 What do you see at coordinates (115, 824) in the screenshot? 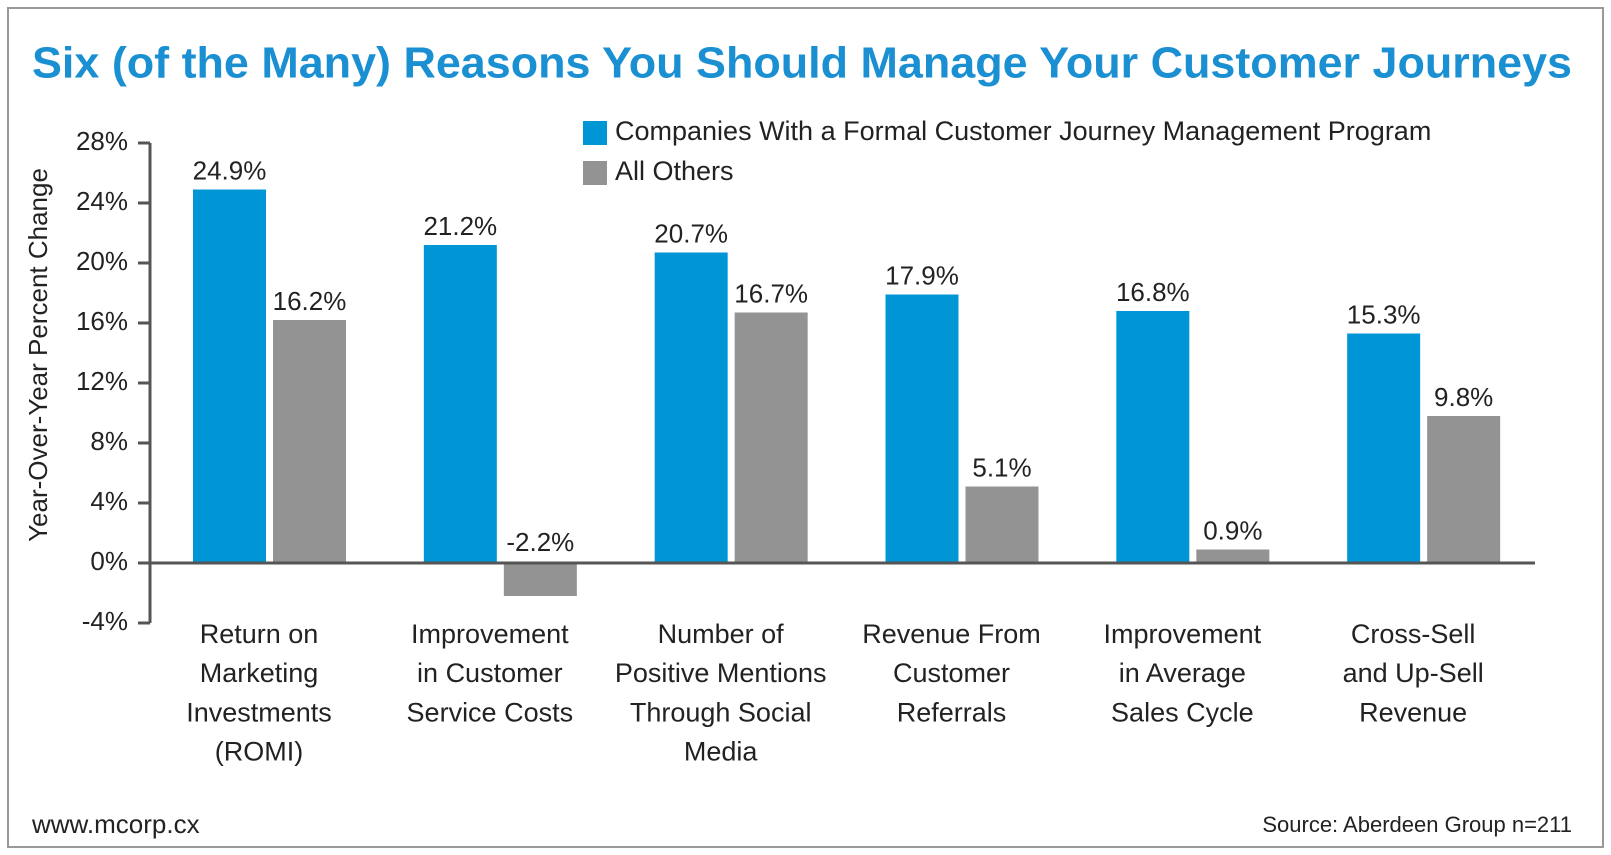
I see `footer: www.mcorp.cx` at bounding box center [115, 824].